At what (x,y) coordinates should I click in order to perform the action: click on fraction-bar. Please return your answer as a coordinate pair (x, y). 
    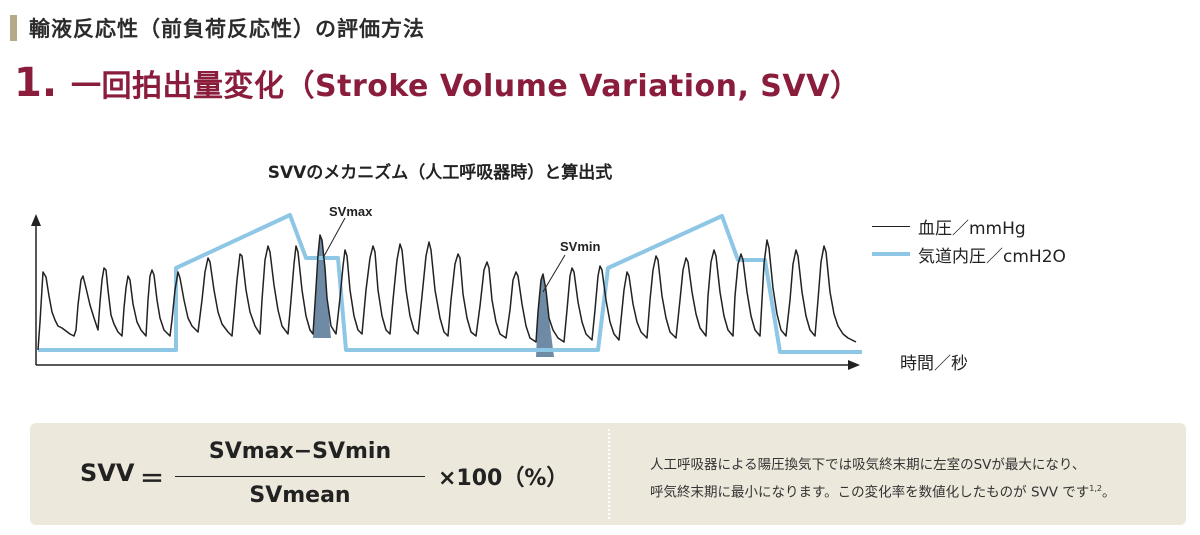
    Looking at the image, I should click on (300, 476).